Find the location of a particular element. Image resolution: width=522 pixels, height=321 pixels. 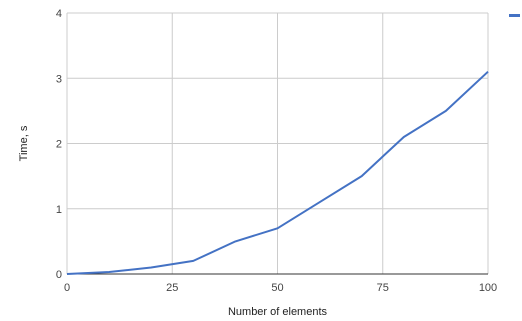

y-tick-label: 4 is located at coordinates (59, 14).